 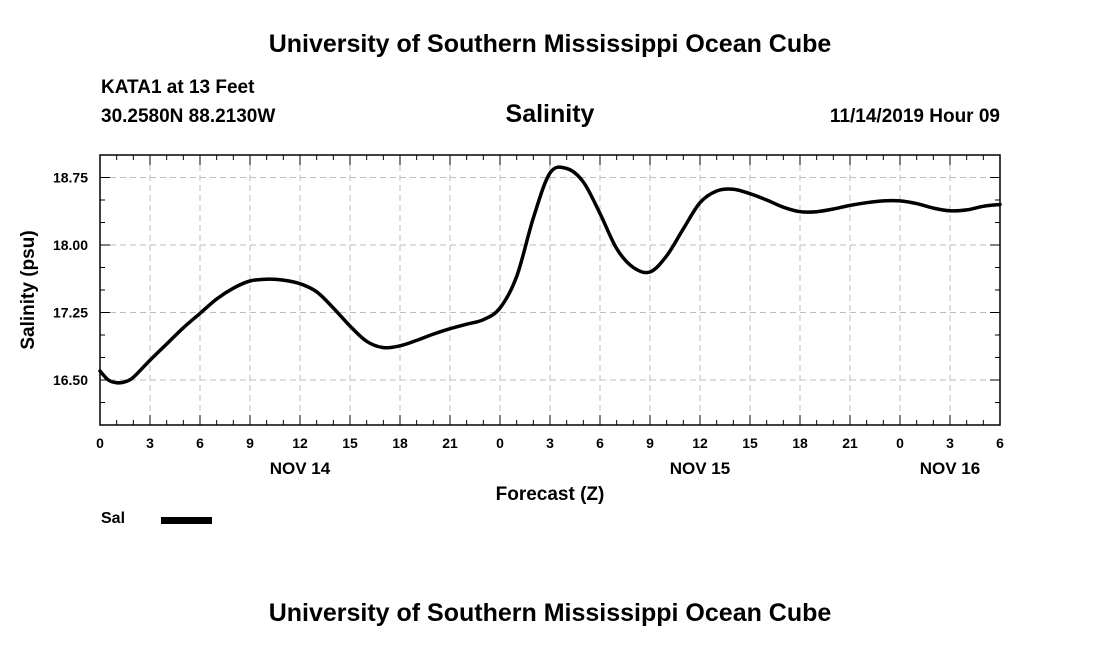 I want to click on y-tick-label: 18.75, so click(x=70, y=178).